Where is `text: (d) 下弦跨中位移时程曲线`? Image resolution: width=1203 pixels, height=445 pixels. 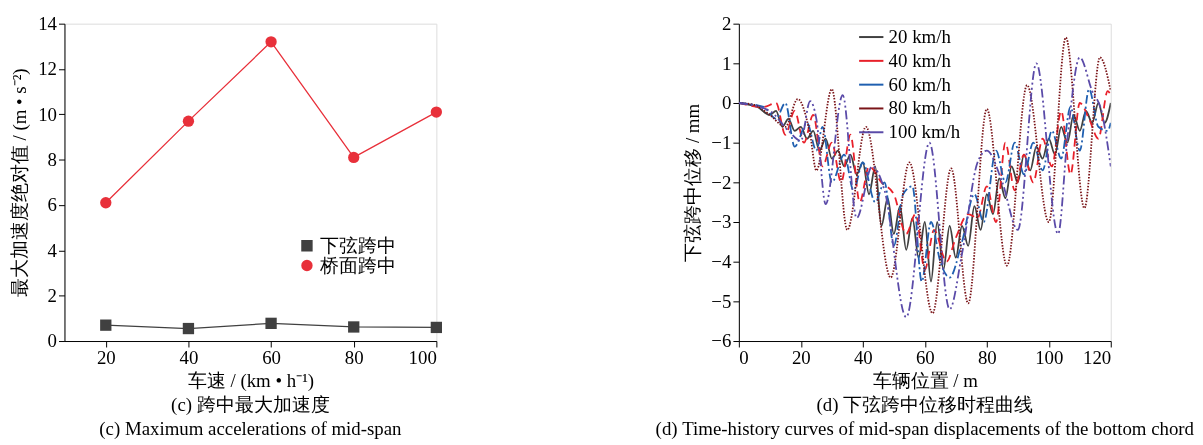
text: (d) 下弦跨中位移时程曲线 is located at coordinates (925, 405).